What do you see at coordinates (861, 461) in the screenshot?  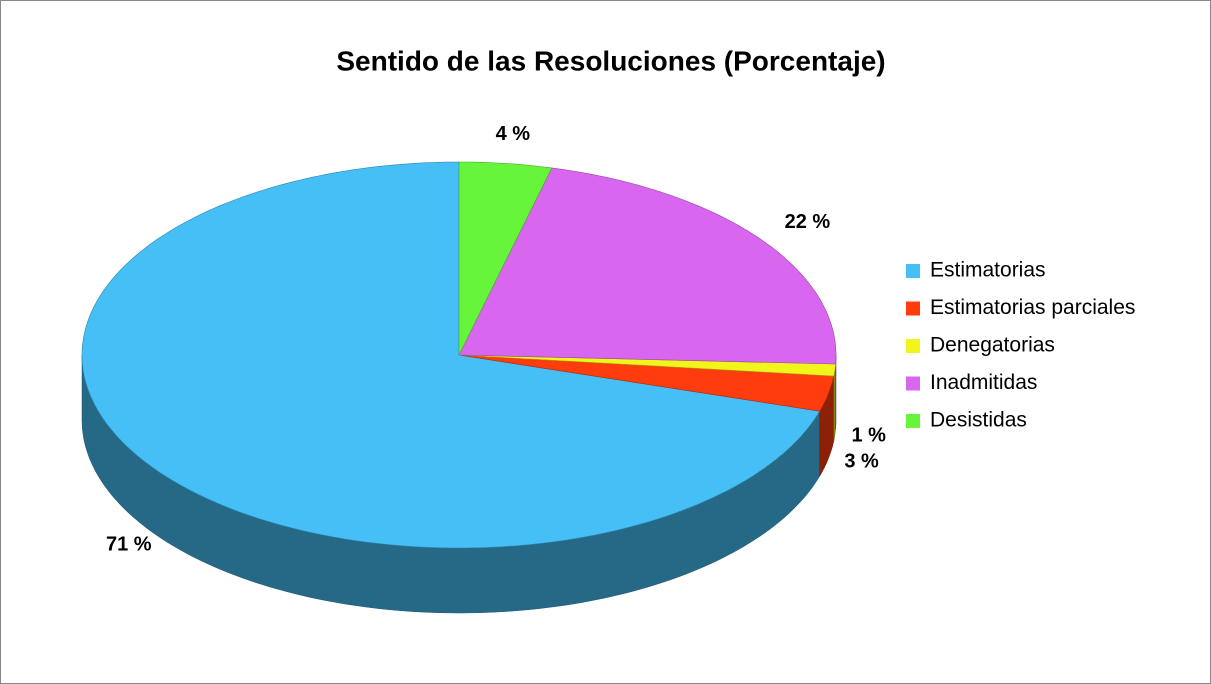 I see `data-label: 3 %` at bounding box center [861, 461].